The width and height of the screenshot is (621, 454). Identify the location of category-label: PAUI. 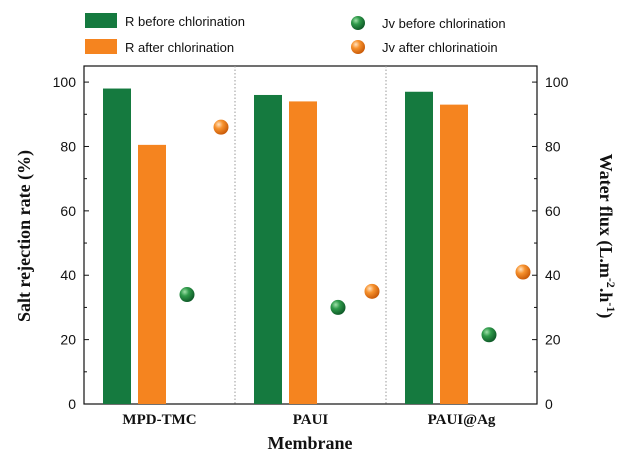
(311, 420).